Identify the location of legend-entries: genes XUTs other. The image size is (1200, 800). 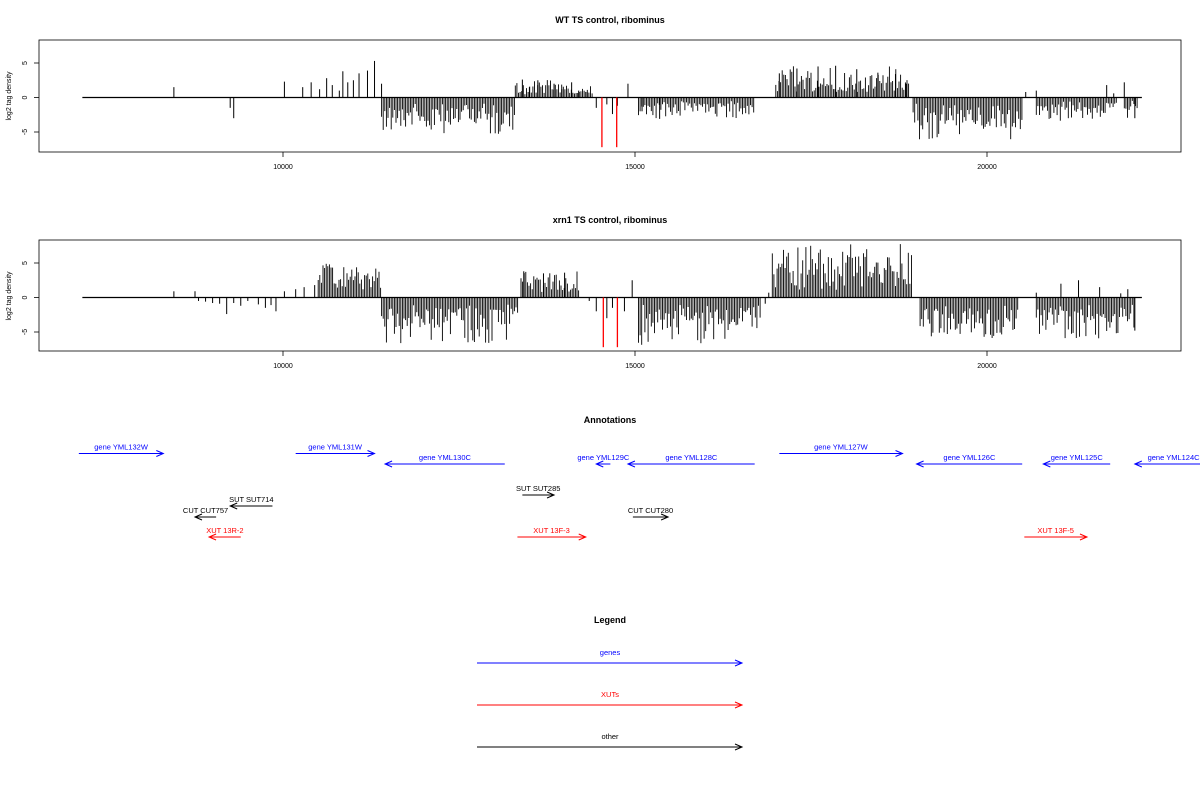
(610, 699).